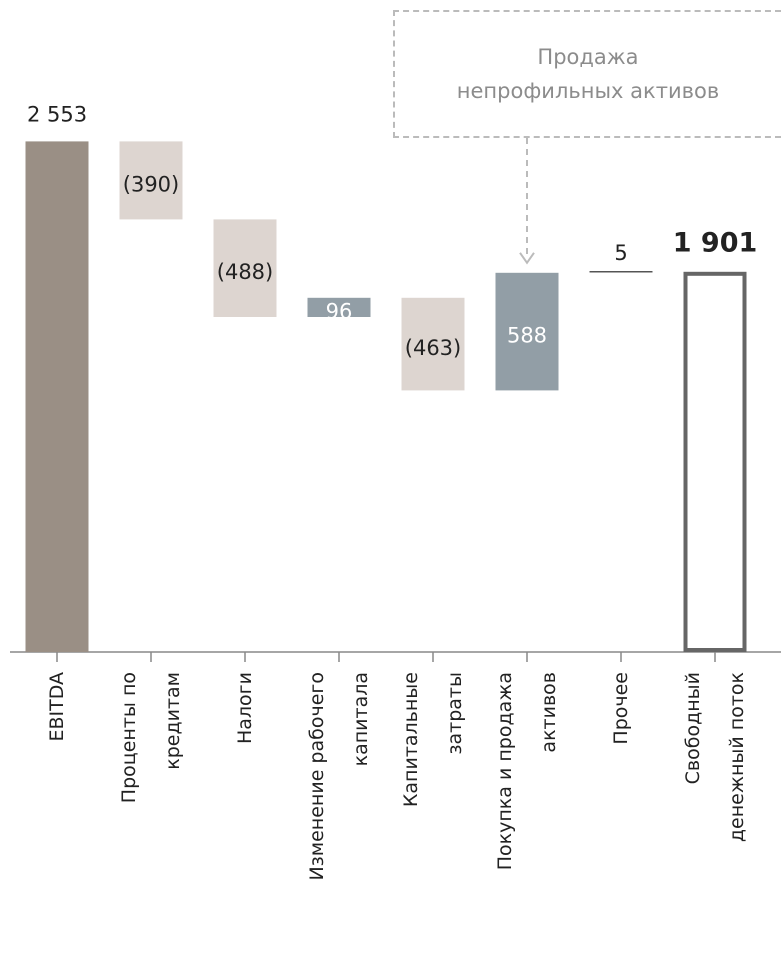  I want to click on annotation-arrowhead, so click(527, 258).